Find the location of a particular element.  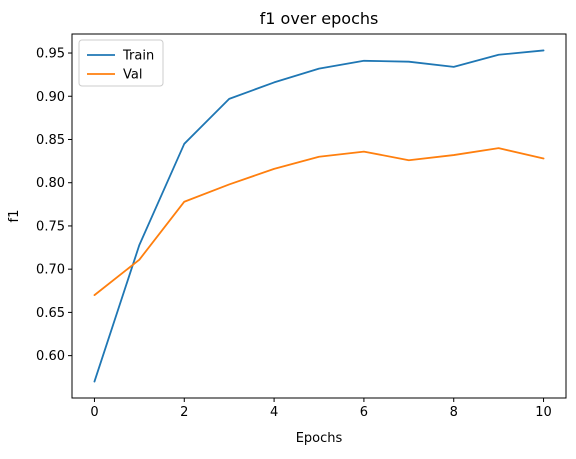

x-tick-label: 0 is located at coordinates (94, 412).